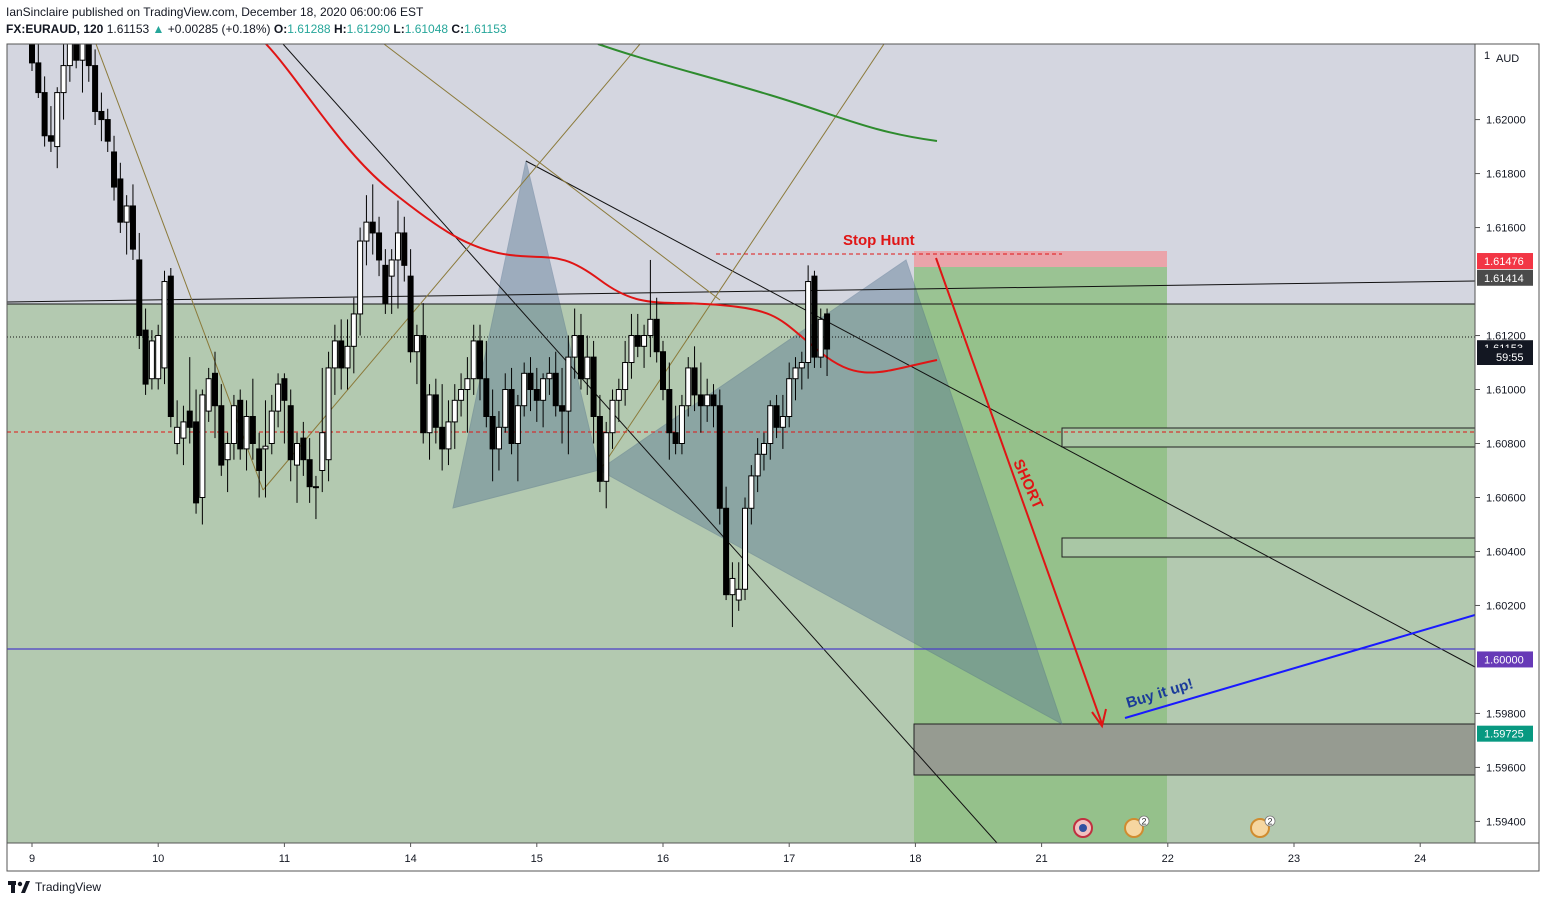  Describe the element at coordinates (55, 29) in the screenshot. I see `symbol-label: FX:EURAUD, 120` at that location.